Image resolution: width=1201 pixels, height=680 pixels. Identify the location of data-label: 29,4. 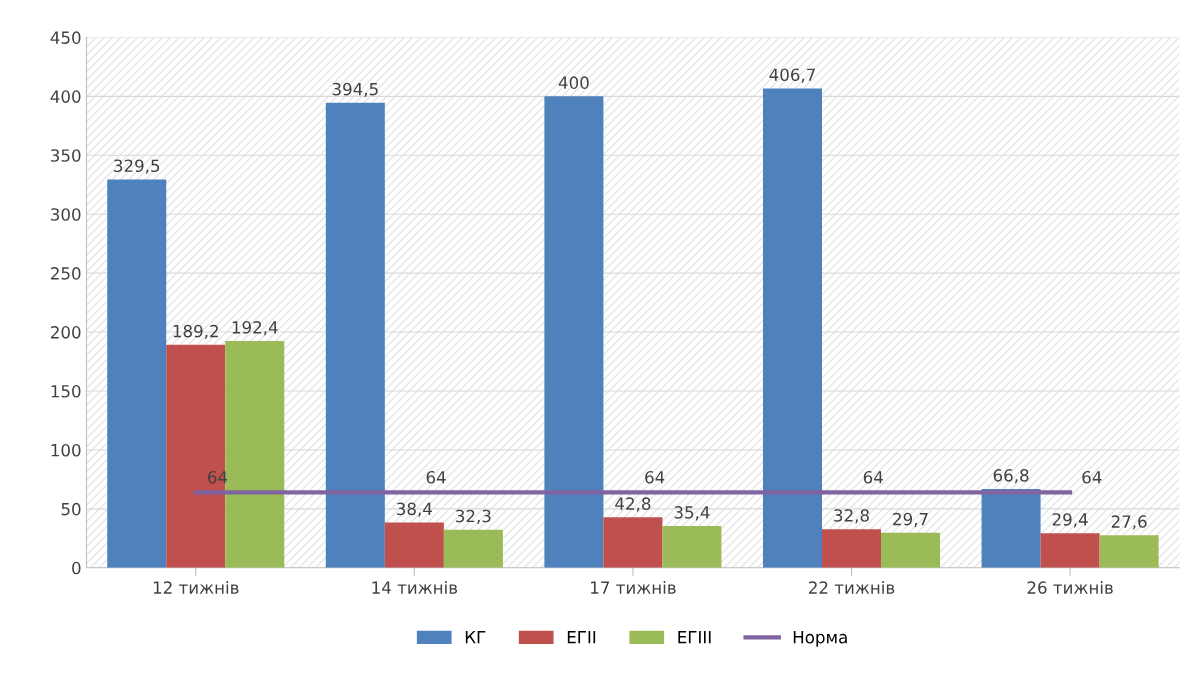
(1070, 520).